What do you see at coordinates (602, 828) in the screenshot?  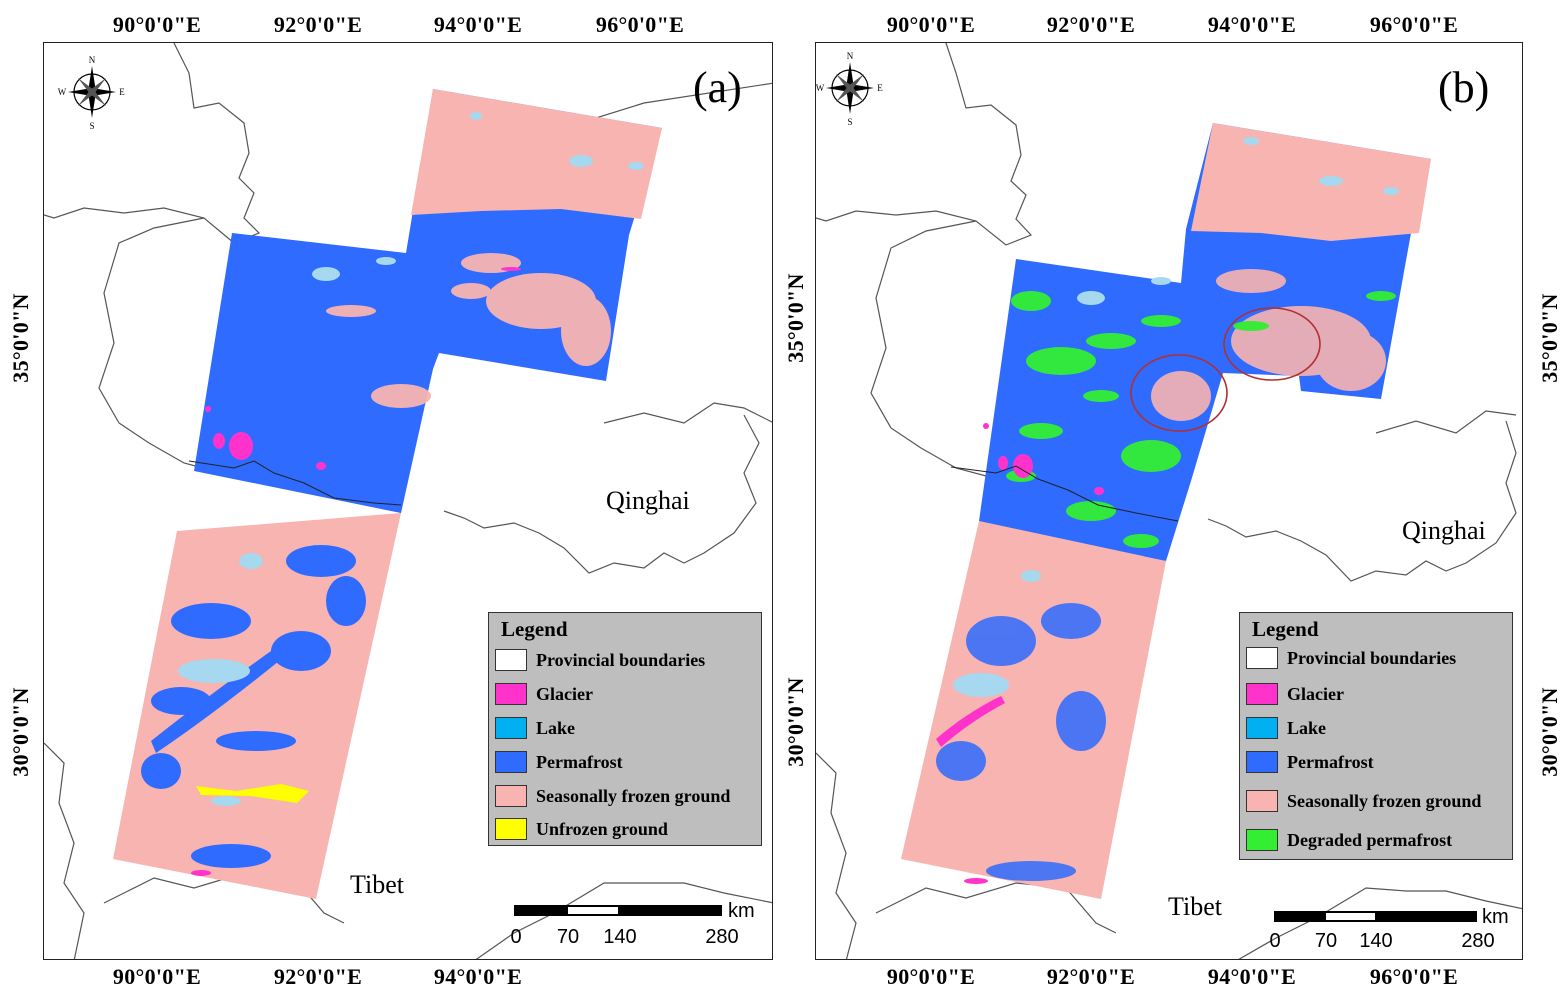 I see `legend-label: Unfrozen ground` at bounding box center [602, 828].